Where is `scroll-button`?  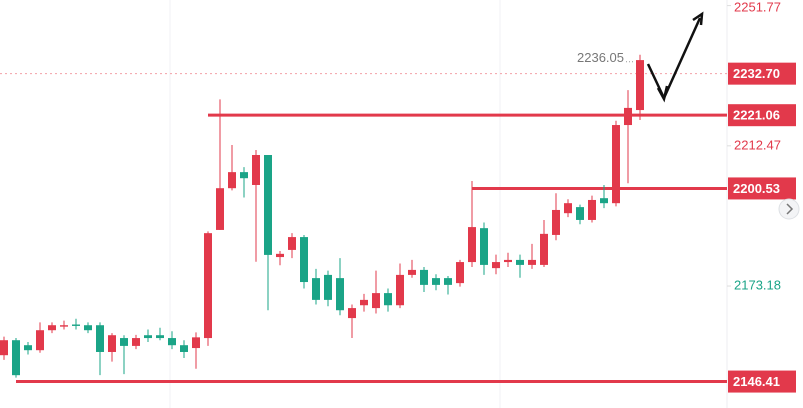 scroll-button is located at coordinates (789, 209).